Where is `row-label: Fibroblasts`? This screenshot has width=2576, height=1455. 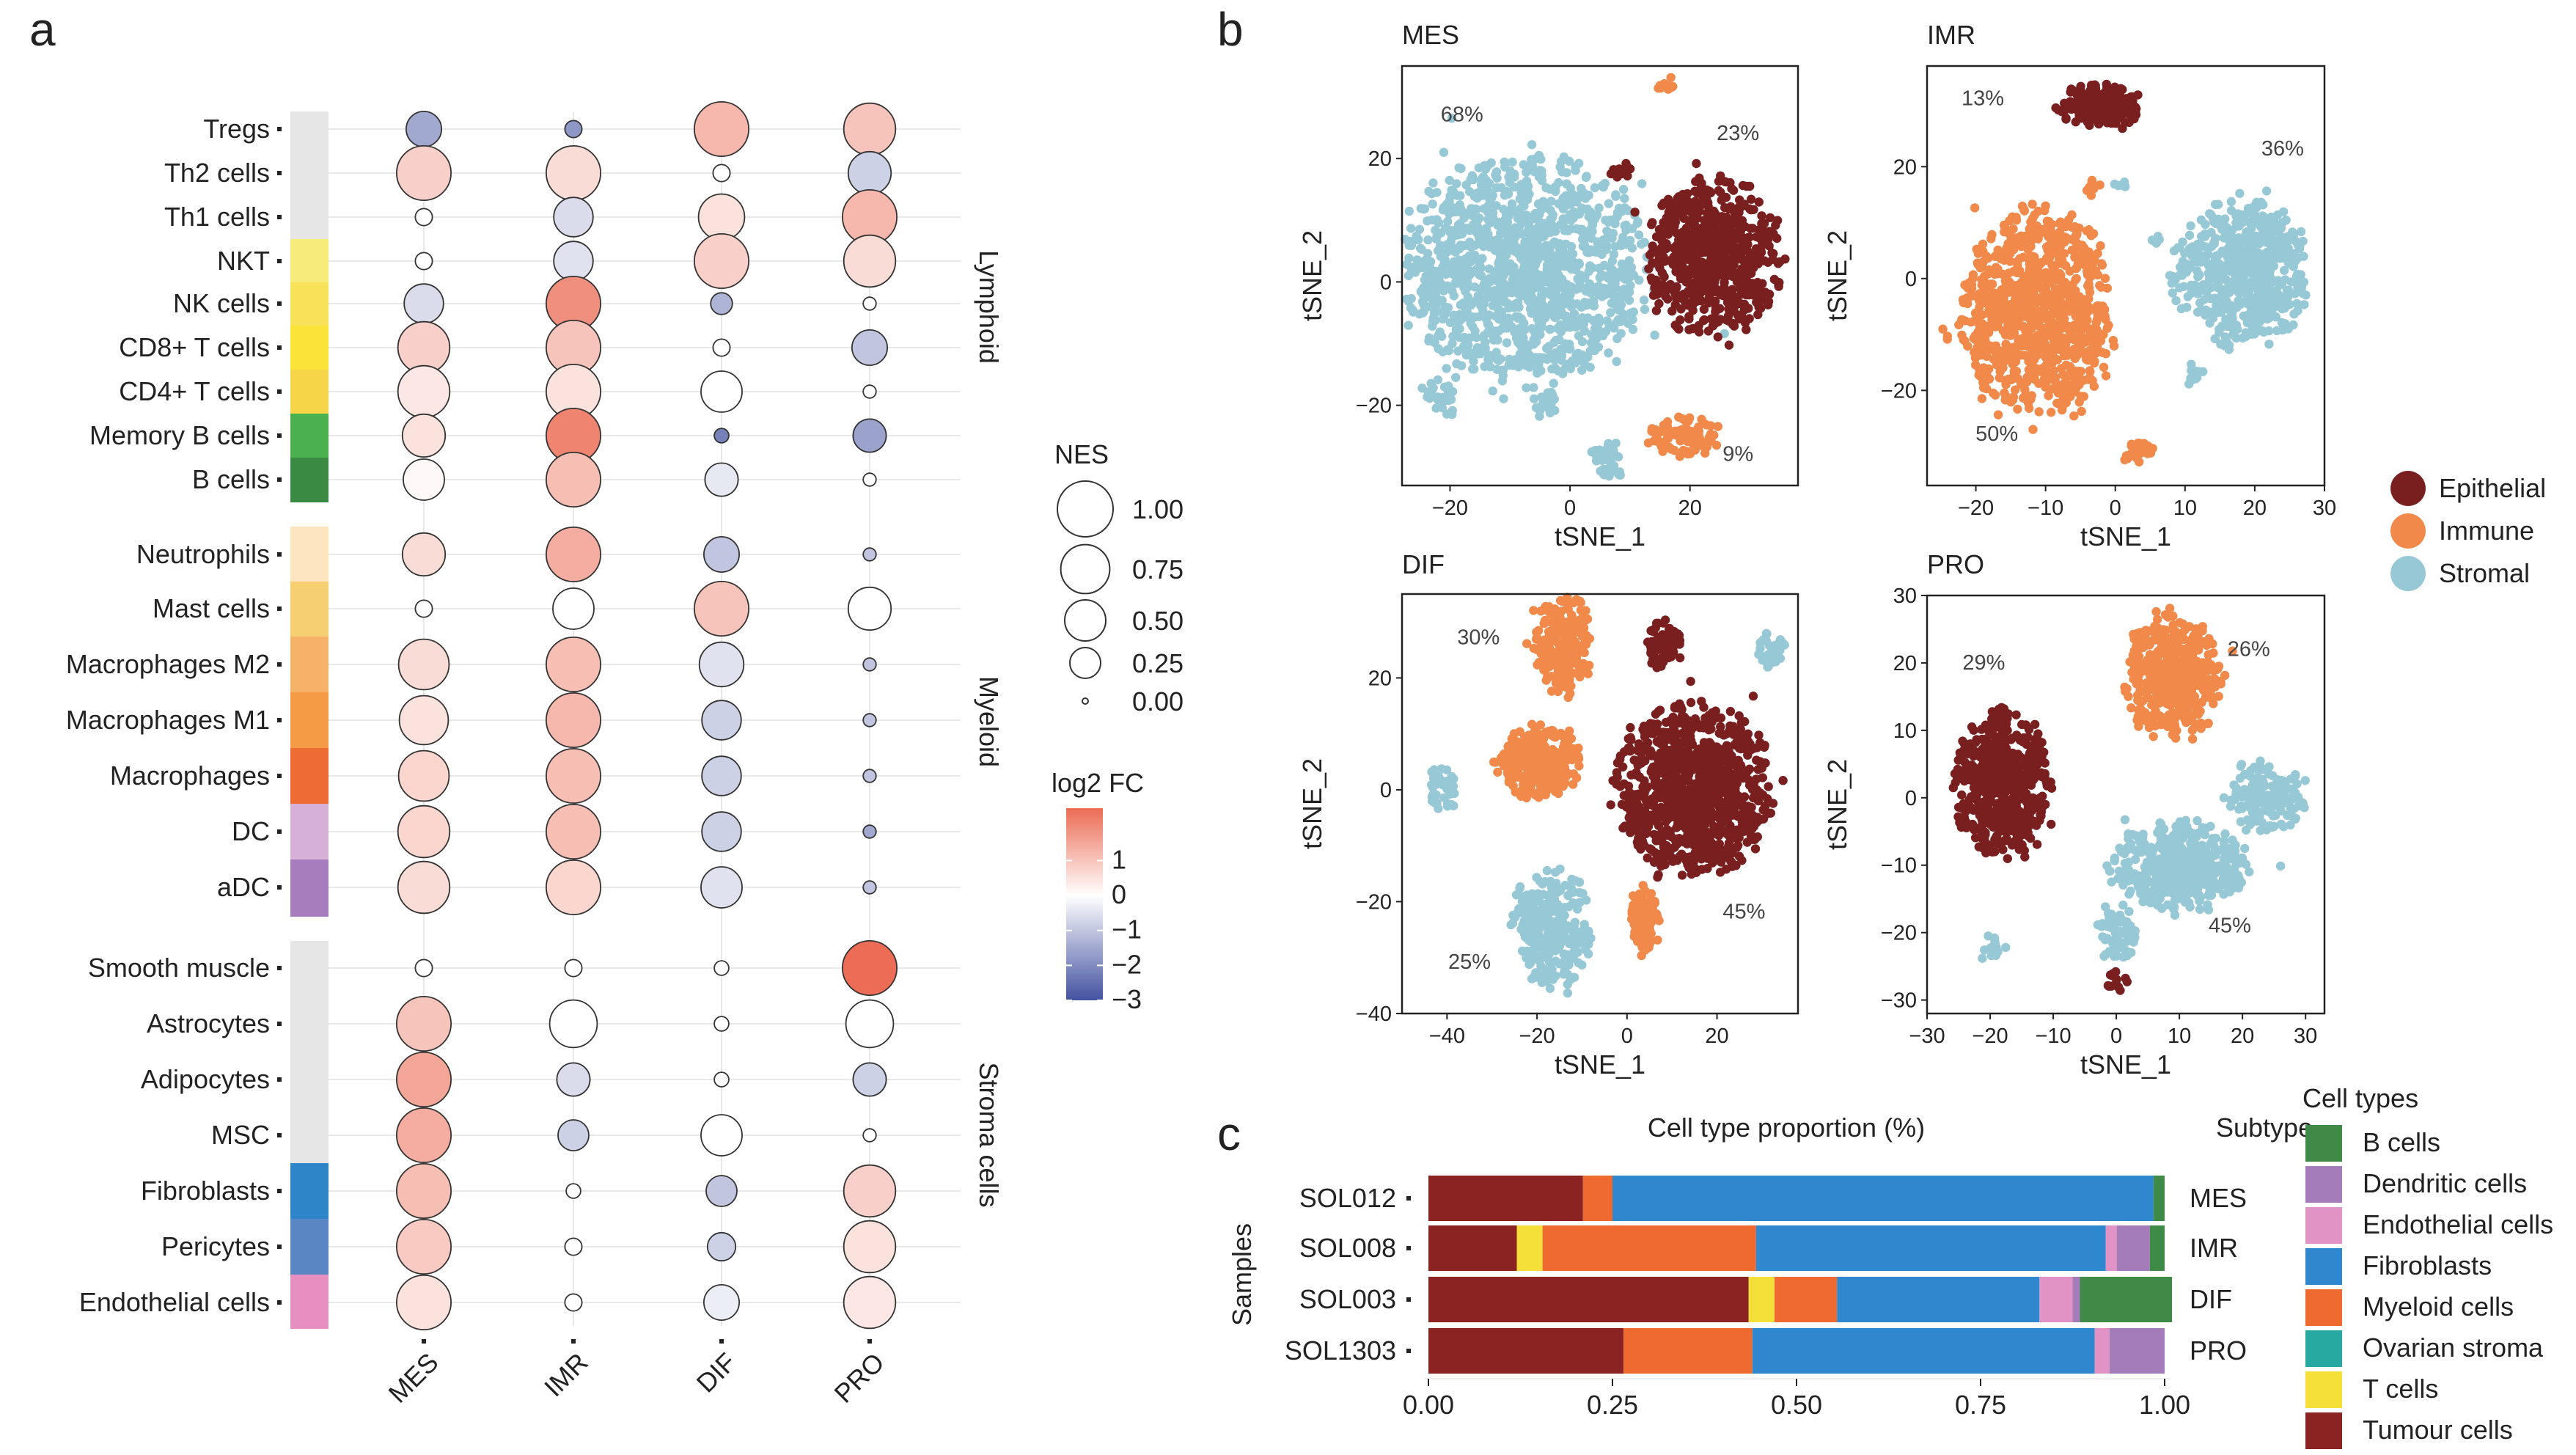
row-label: Fibroblasts is located at coordinates (205, 1191).